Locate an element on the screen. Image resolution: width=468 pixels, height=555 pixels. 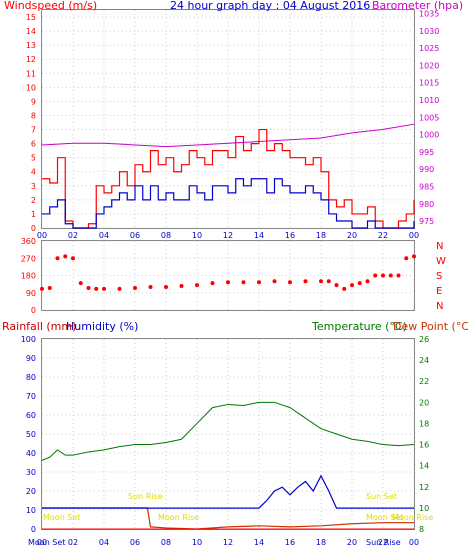
temp-y-tick-5: 18 is located at coordinates (424, 423).